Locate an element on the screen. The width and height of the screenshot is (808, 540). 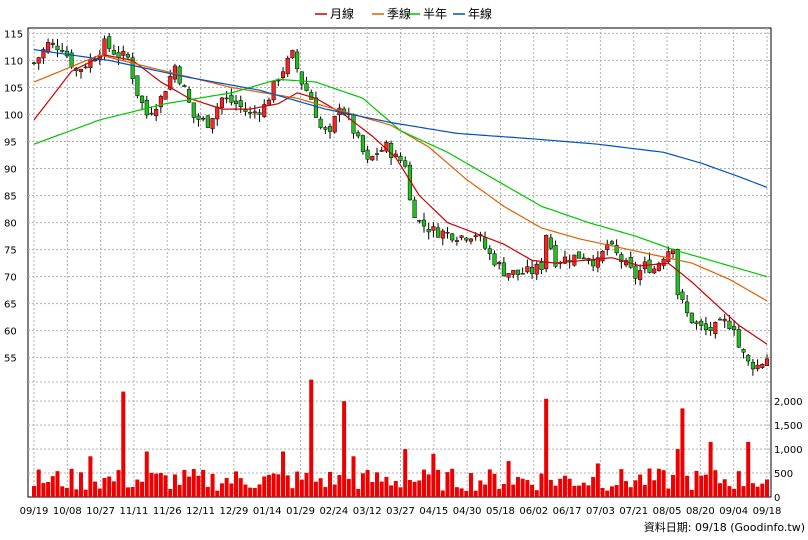
x-tick-label: 12/11 is located at coordinates (200, 511).